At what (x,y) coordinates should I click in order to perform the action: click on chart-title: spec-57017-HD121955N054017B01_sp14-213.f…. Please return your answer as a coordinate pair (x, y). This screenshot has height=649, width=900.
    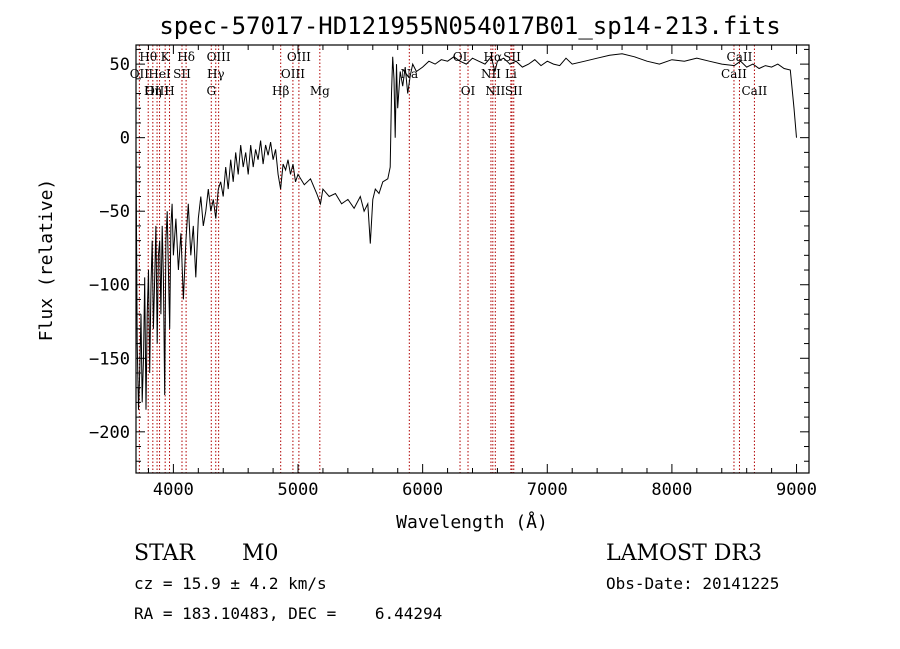
    Looking at the image, I should click on (469, 26).